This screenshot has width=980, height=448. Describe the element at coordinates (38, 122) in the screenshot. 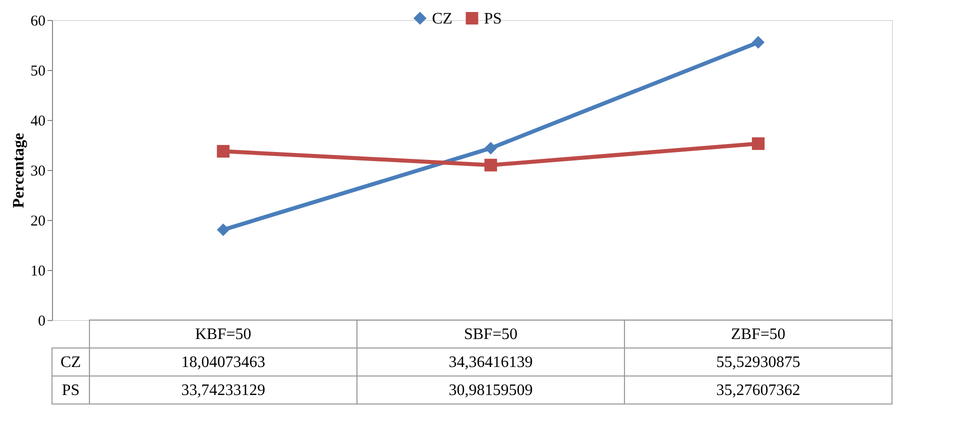

I see `y-tick-label: 40` at that location.